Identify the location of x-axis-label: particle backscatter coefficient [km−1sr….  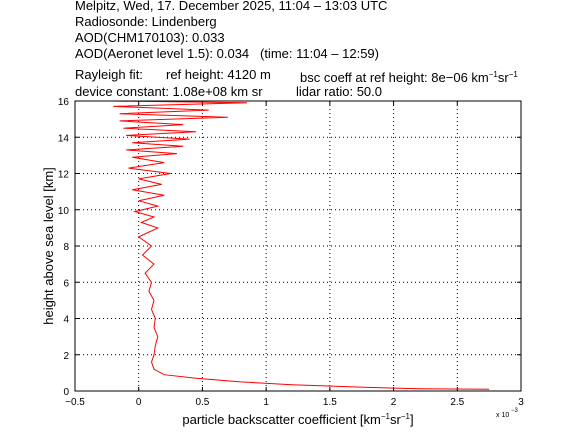
(297, 419).